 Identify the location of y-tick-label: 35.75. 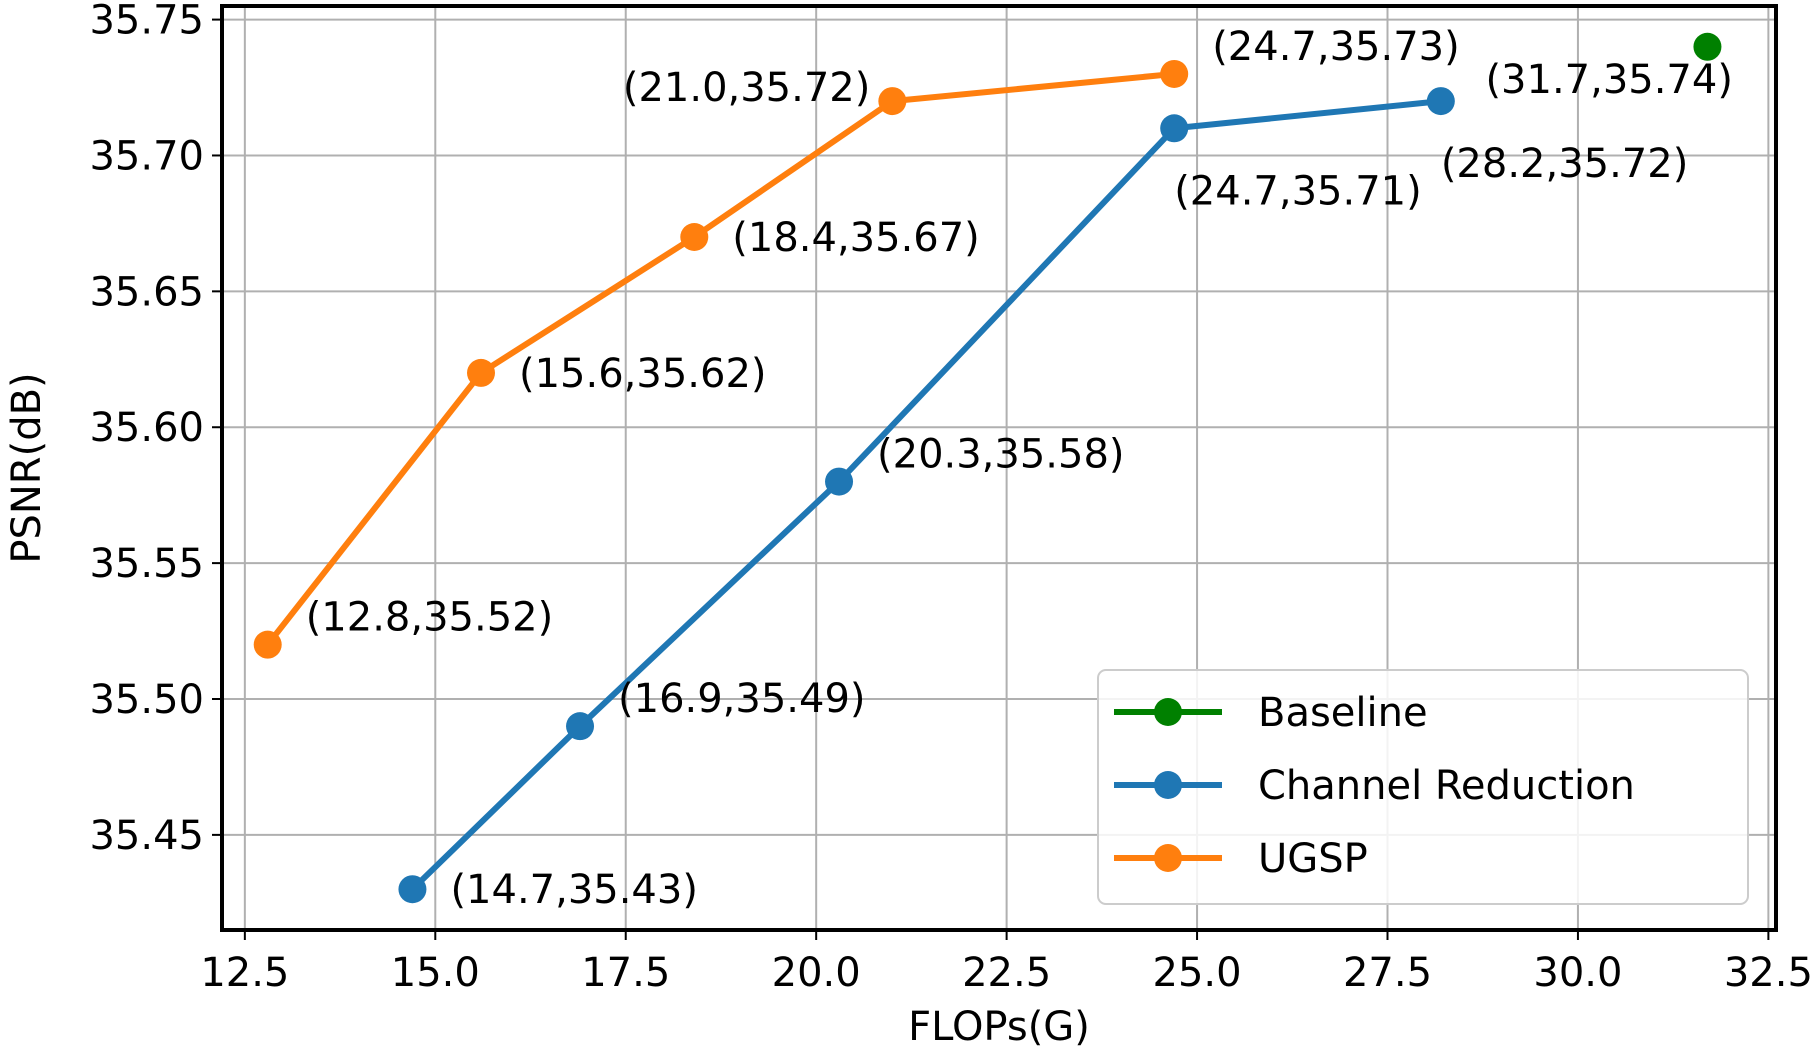
(146, 22).